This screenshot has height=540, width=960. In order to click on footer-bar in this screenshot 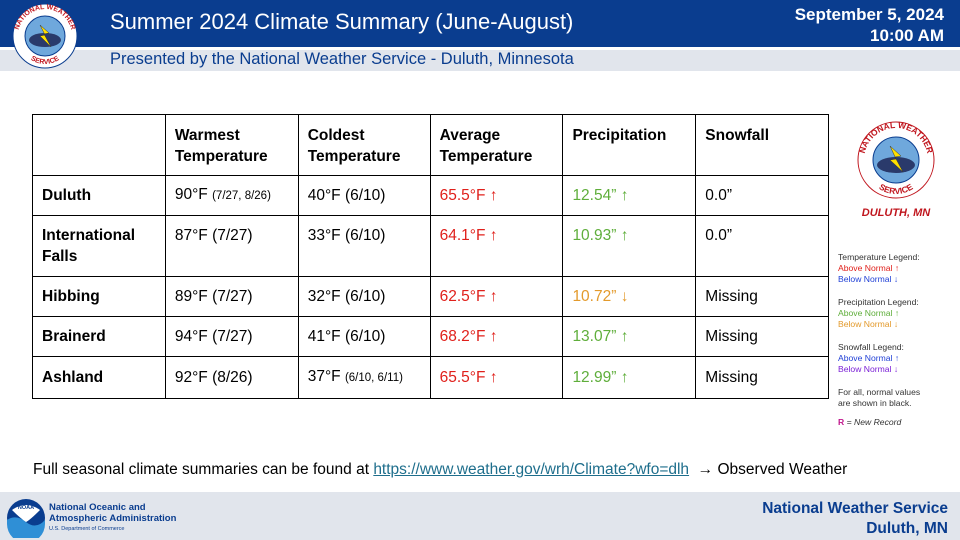, I will do `click(480, 516)`.